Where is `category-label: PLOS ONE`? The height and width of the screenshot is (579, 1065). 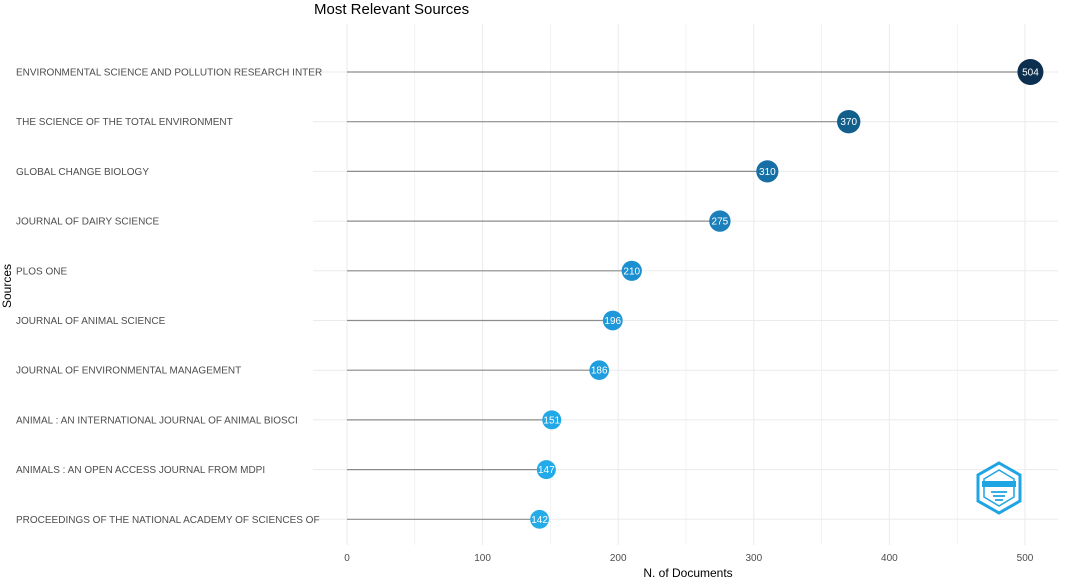 category-label: PLOS ONE is located at coordinates (41, 271).